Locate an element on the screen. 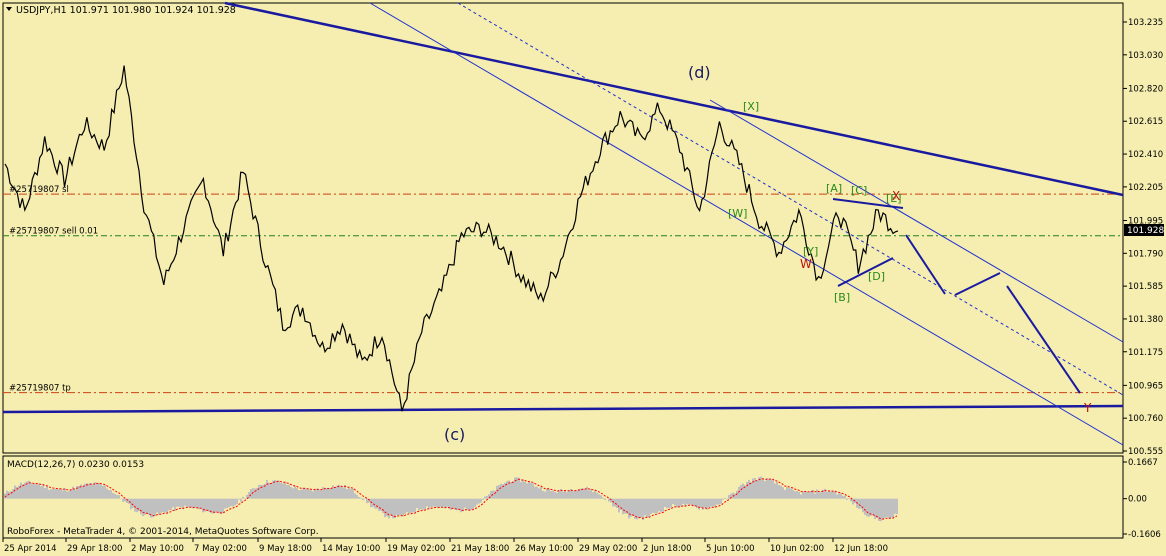 This screenshot has height=556, width=1166. time-tick-label: 7 May 02:00 is located at coordinates (220, 549).